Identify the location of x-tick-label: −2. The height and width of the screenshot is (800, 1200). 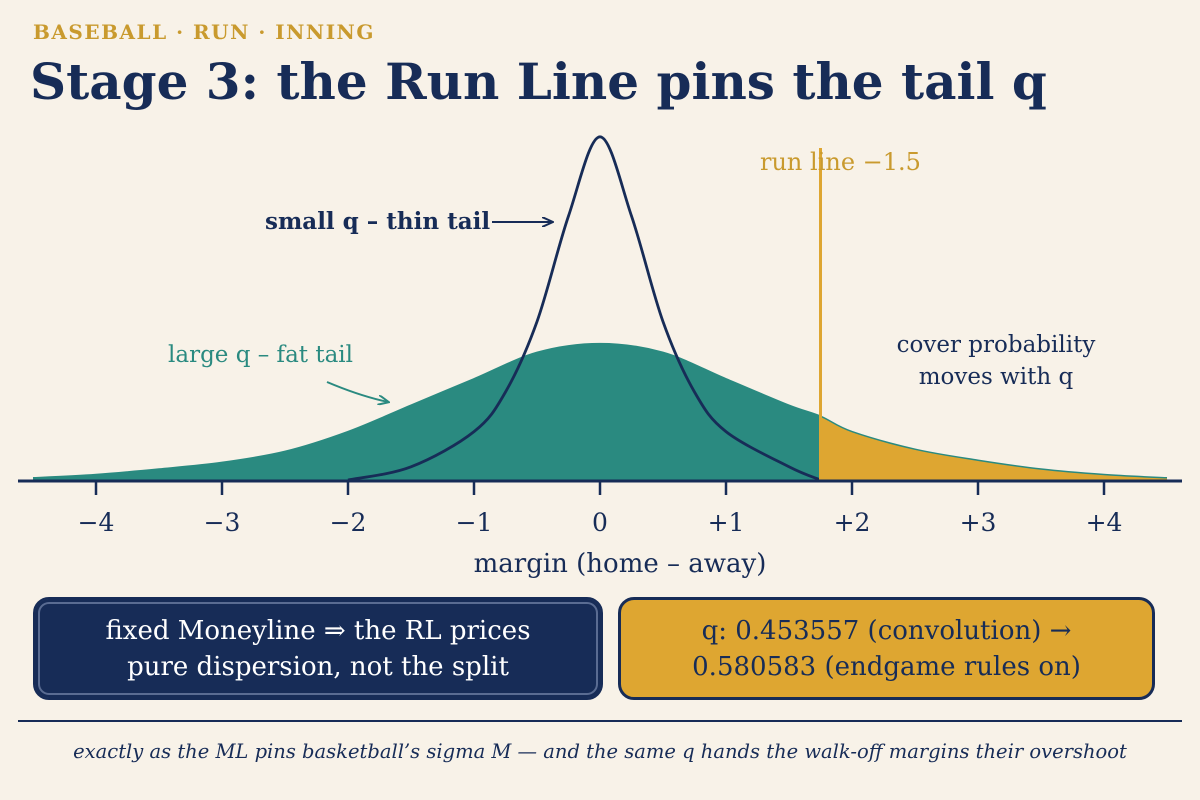
(348, 522).